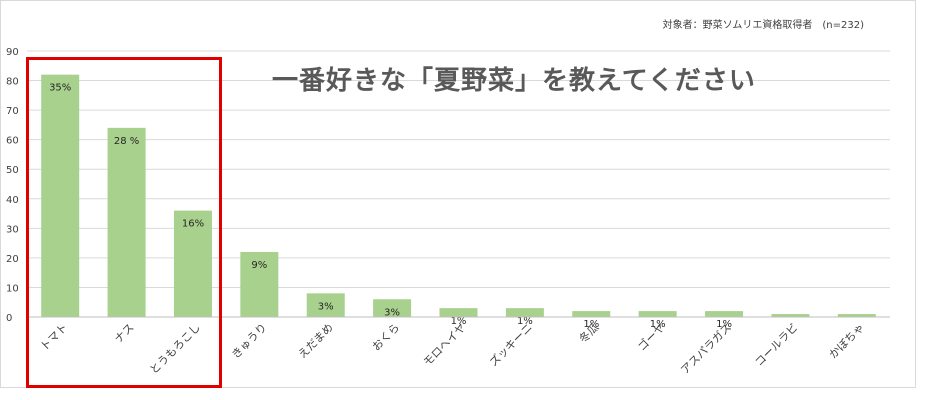  Describe the element at coordinates (60, 88) in the screenshot. I see `data-label: 35%` at that location.